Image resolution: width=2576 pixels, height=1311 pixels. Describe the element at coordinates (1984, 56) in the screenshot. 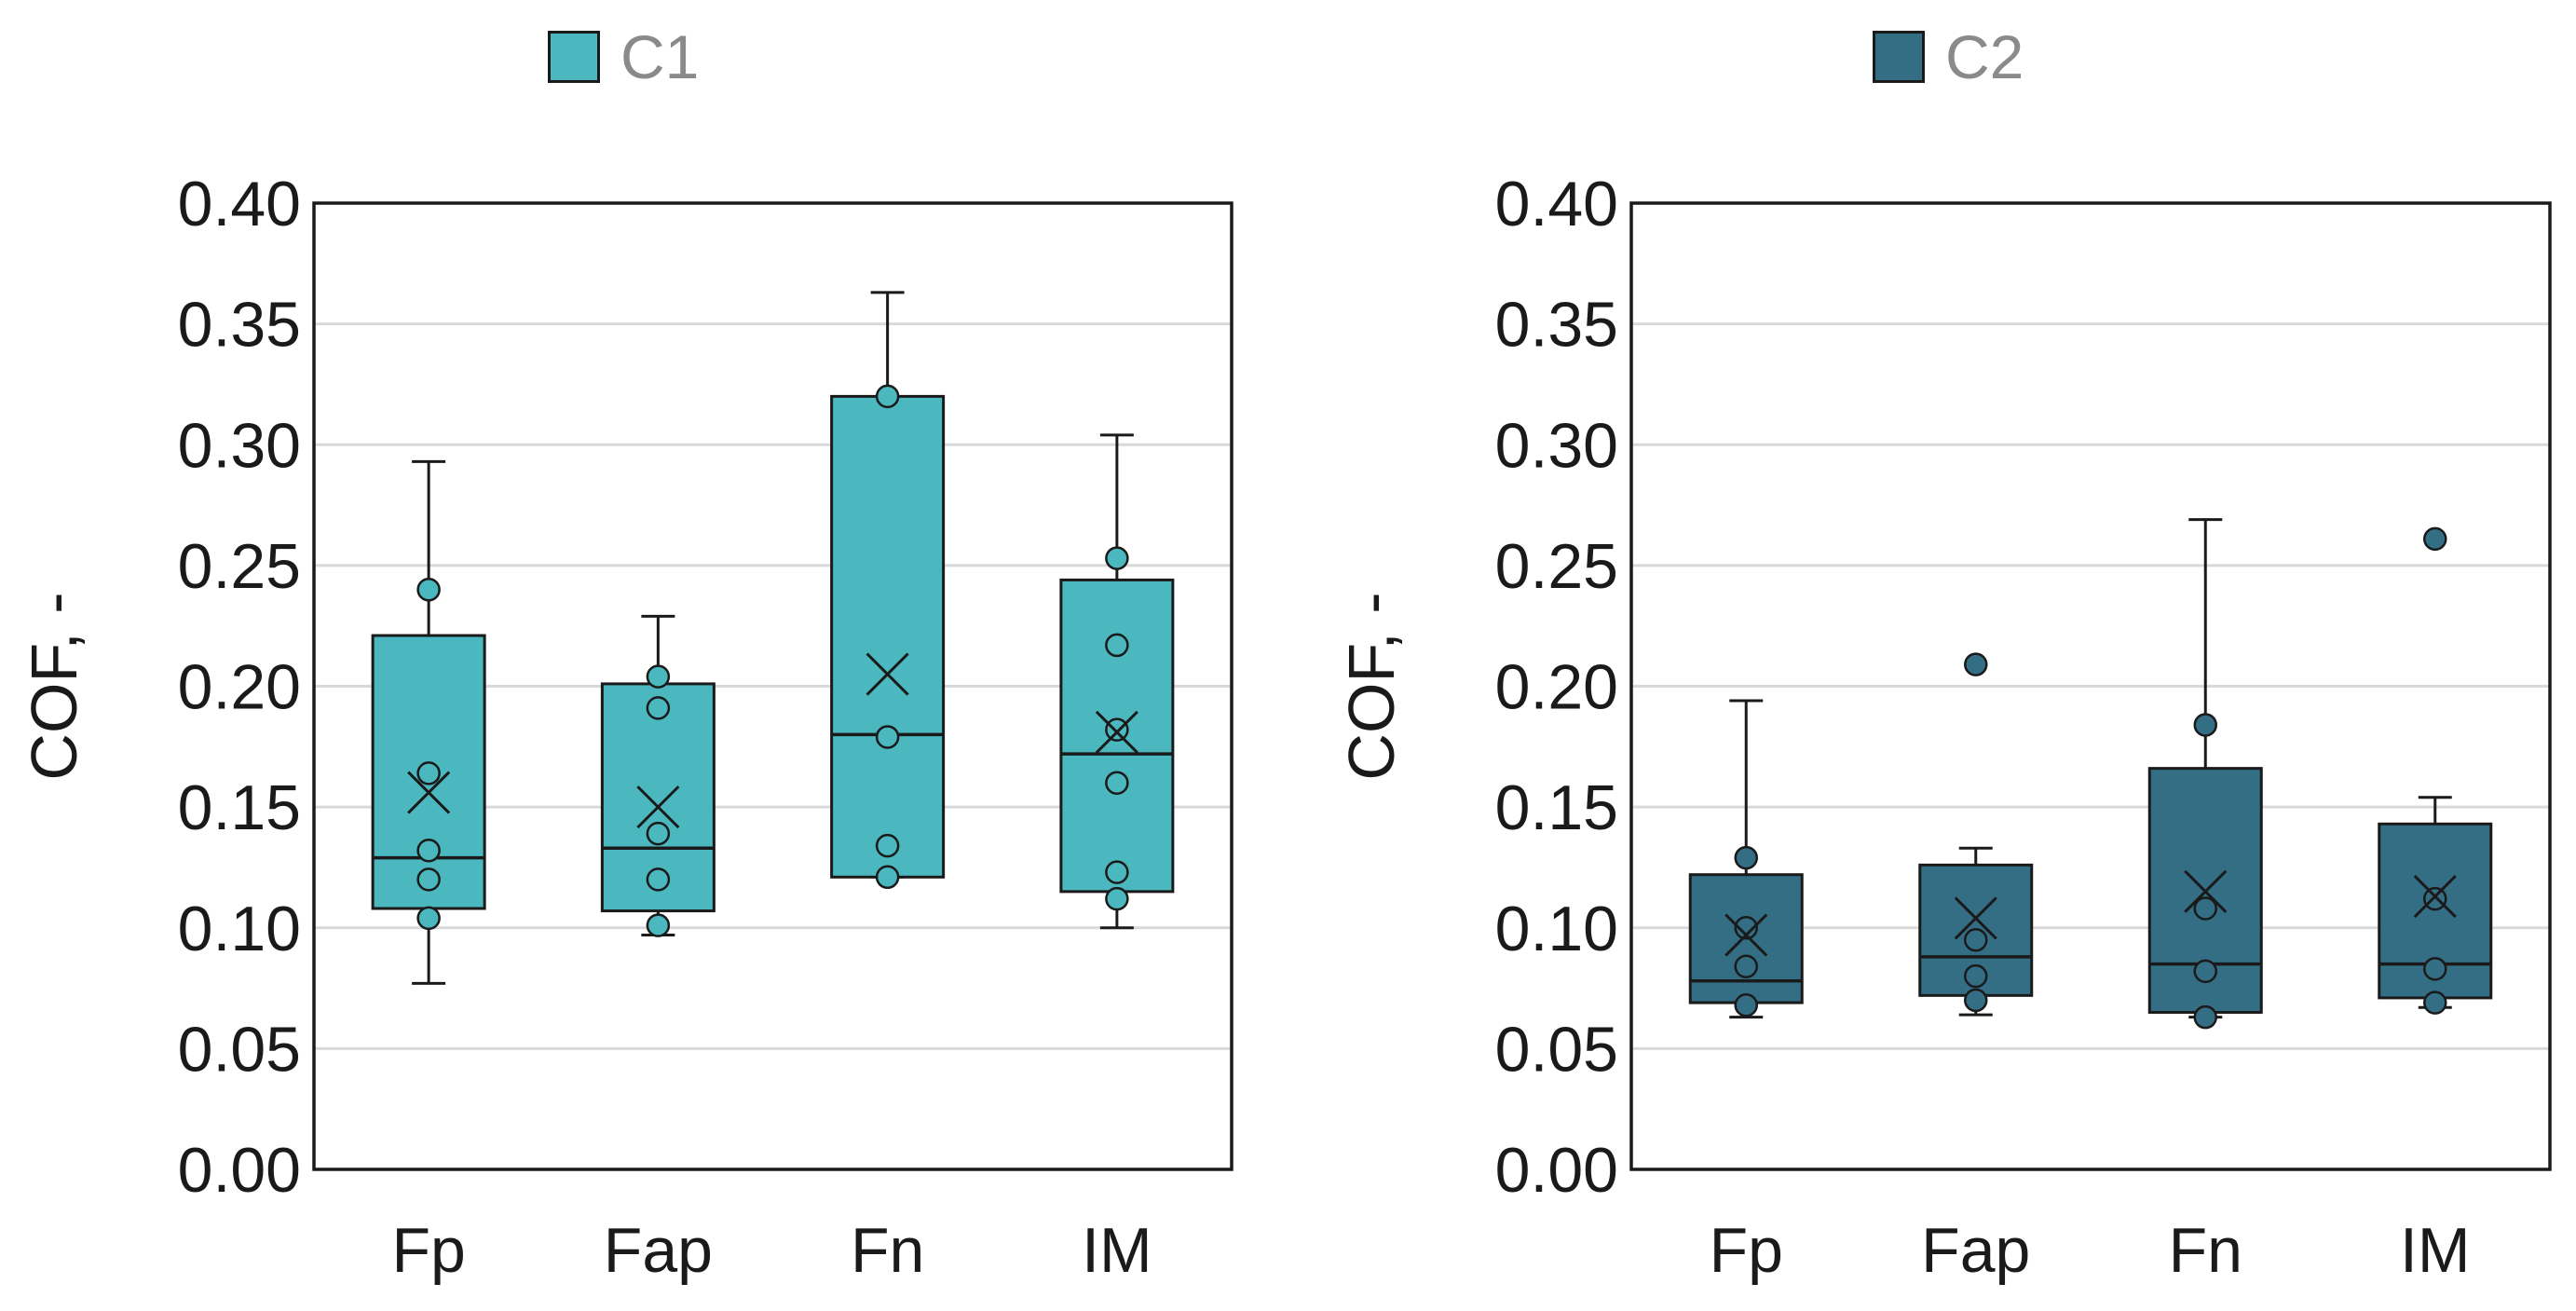

I see `legend-label-c2: C2` at that location.